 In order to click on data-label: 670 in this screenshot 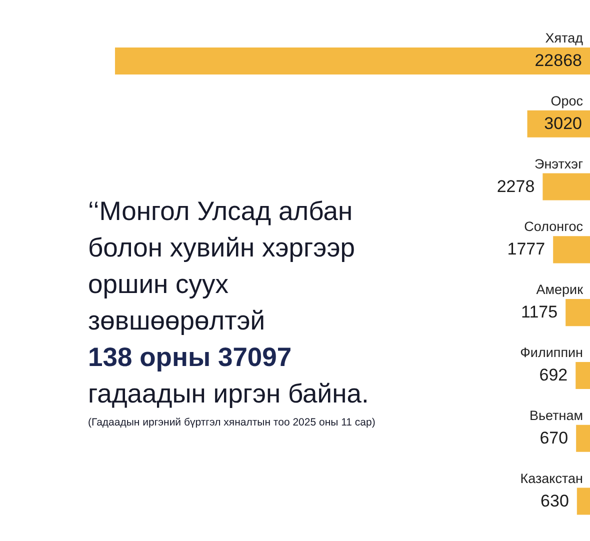, I will do `click(554, 438)`.